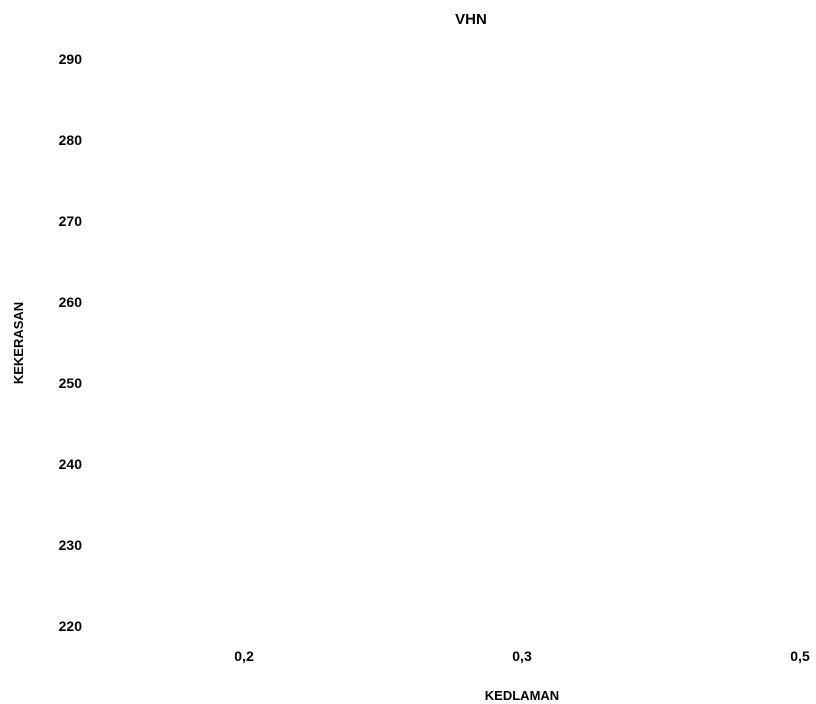 This screenshot has width=816, height=704. What do you see at coordinates (71, 59) in the screenshot?
I see `y-tick-label: 290` at bounding box center [71, 59].